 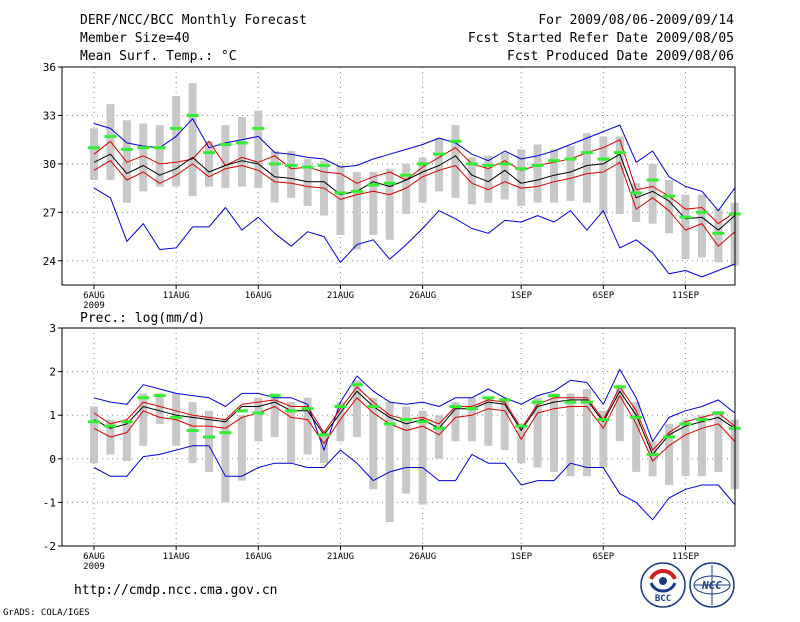 What do you see at coordinates (50, 261) in the screenshot?
I see `y-tick-label: 24` at bounding box center [50, 261].